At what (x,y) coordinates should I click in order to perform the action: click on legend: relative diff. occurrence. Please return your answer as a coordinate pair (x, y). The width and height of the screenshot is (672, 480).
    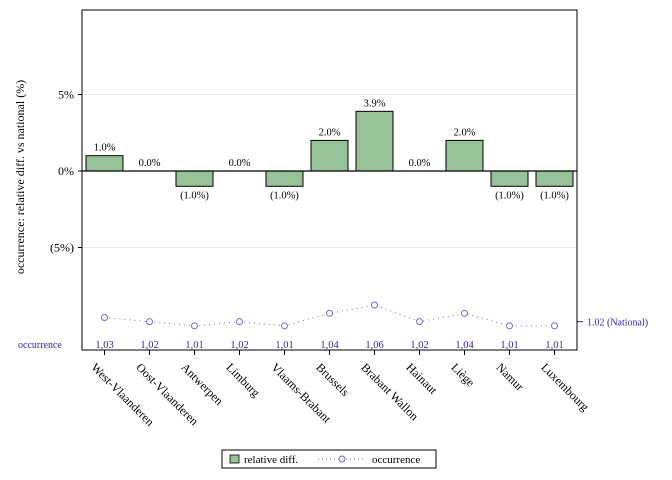
    Looking at the image, I should click on (329, 459).